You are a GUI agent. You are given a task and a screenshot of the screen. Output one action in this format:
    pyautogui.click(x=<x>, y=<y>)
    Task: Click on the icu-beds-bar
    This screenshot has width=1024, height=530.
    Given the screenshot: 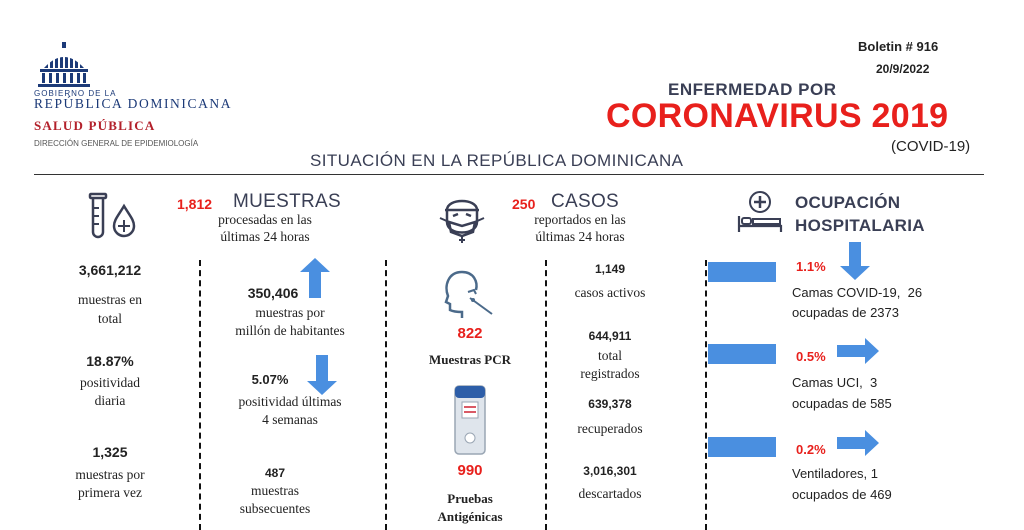 What is the action you would take?
    pyautogui.click(x=742, y=354)
    